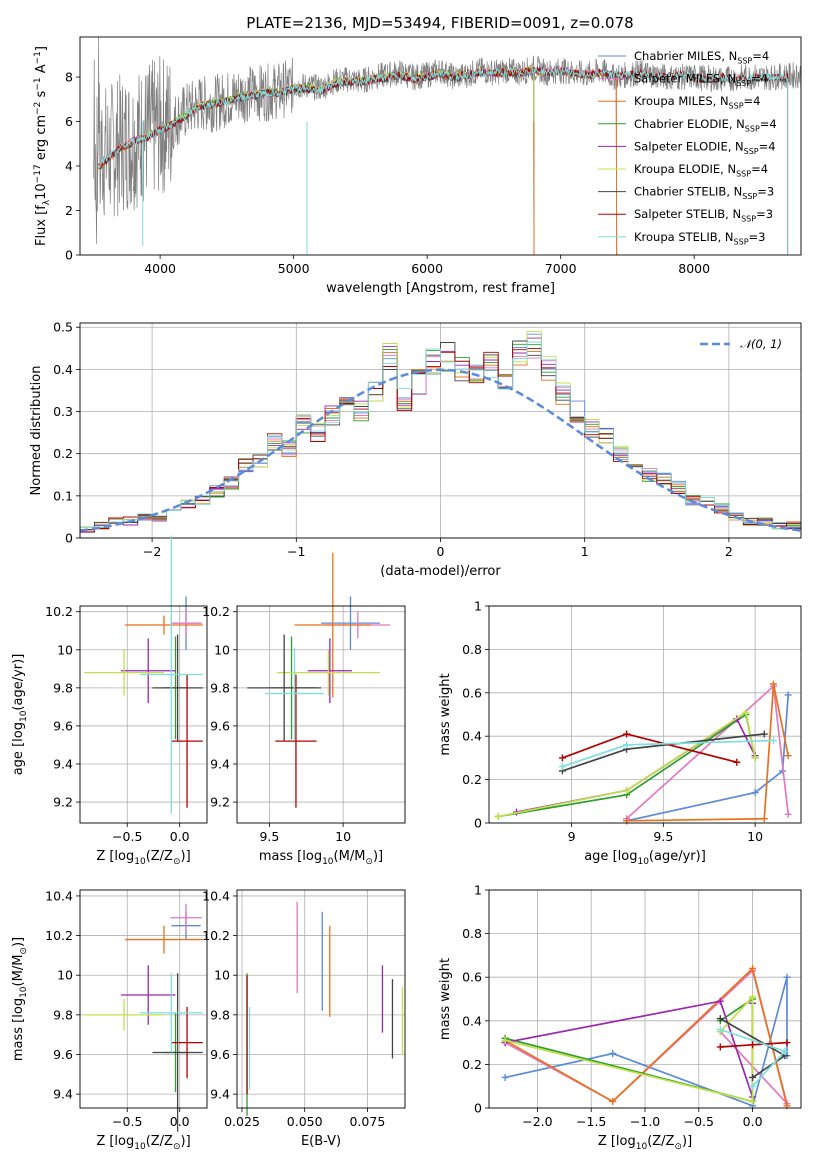  I want to click on x-tick-label: 10, so click(755, 836).